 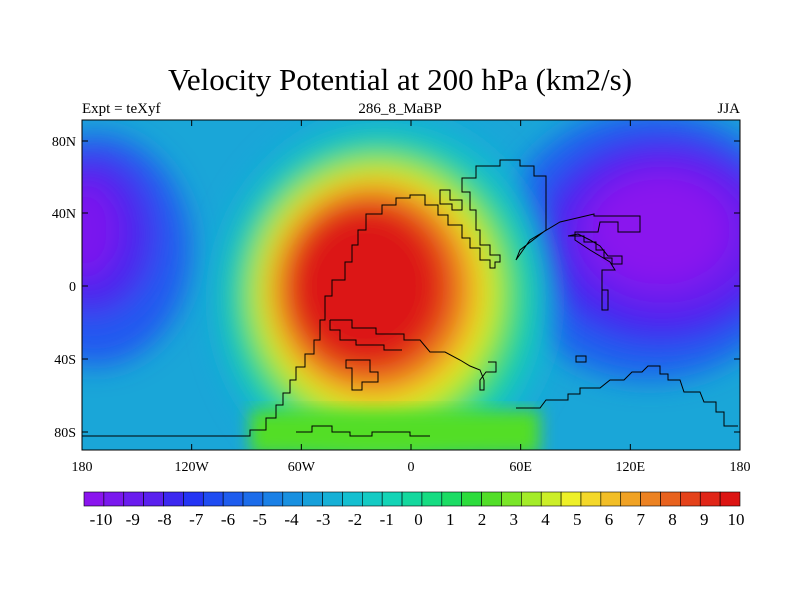 What do you see at coordinates (728, 109) in the screenshot?
I see `season-label: JJA` at bounding box center [728, 109].